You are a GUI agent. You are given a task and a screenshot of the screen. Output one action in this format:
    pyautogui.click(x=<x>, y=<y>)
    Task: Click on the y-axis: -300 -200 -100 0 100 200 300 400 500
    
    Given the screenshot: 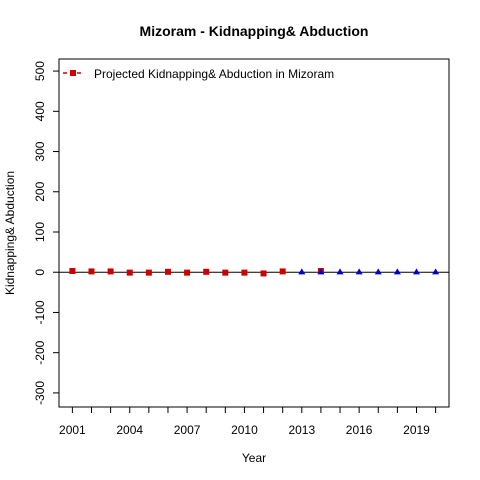 What is the action you would take?
    pyautogui.click(x=46, y=233)
    